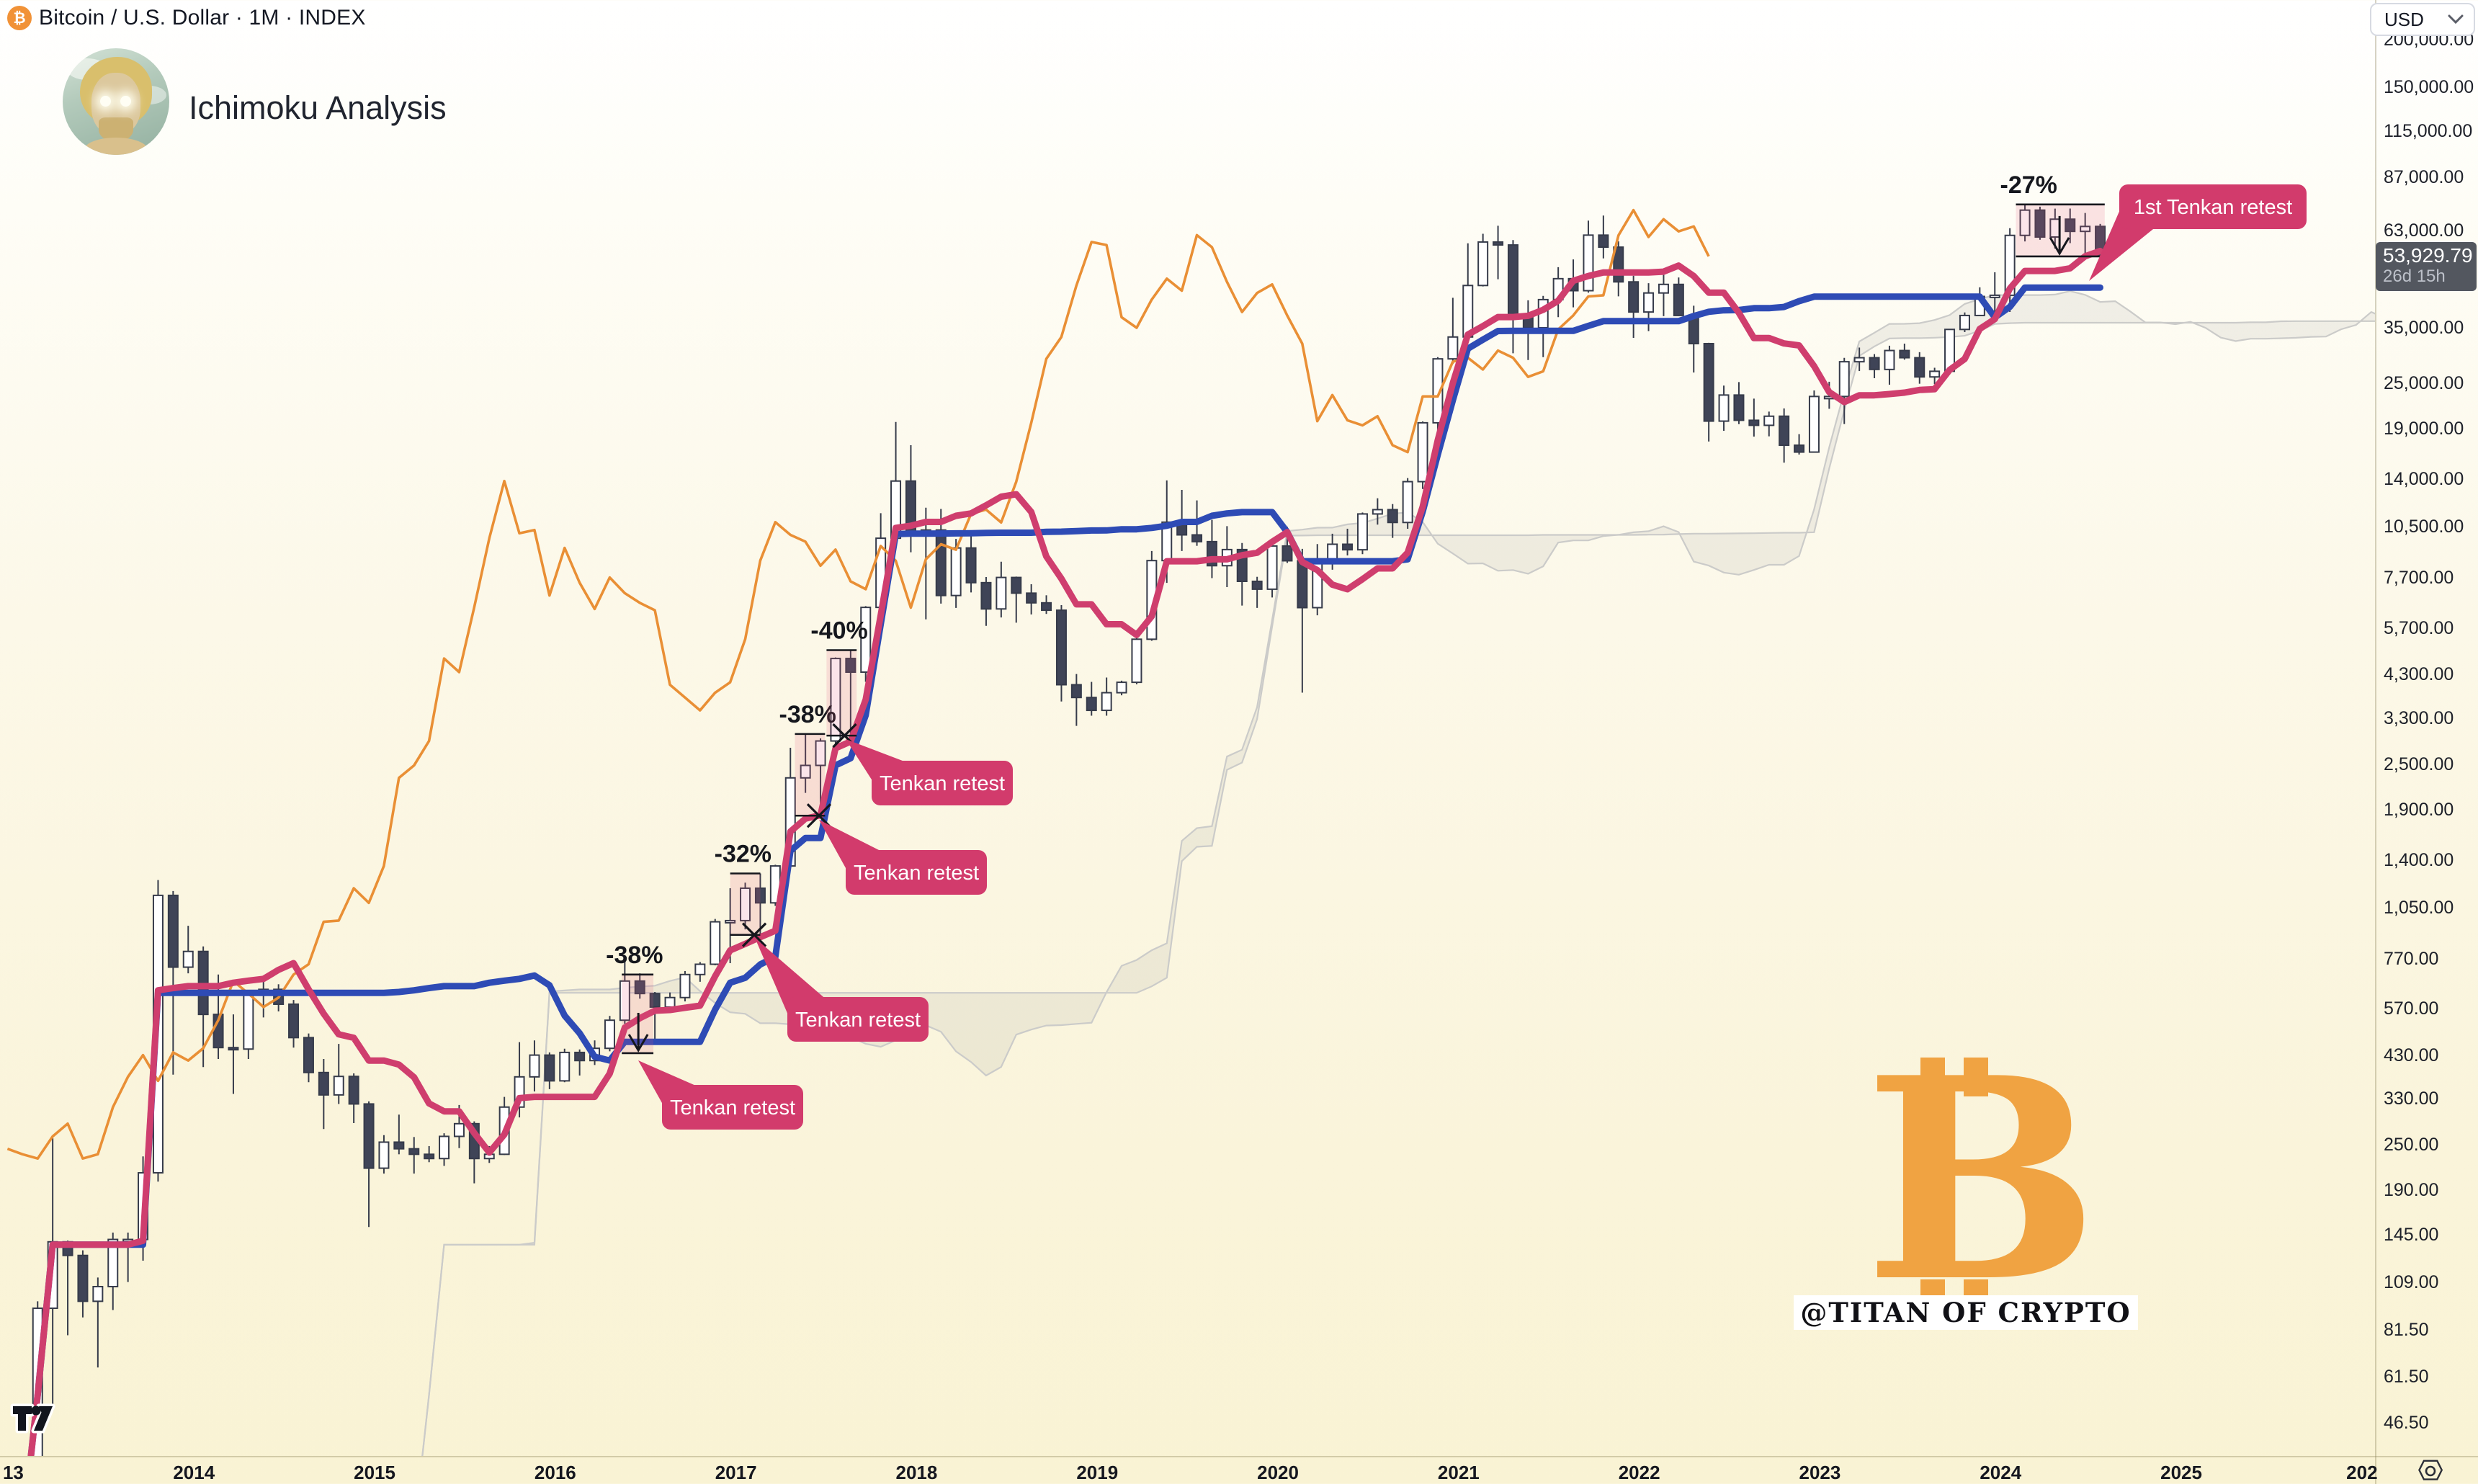  Describe the element at coordinates (2181, 1473) in the screenshot. I see `time-tick-label: 2025` at that location.